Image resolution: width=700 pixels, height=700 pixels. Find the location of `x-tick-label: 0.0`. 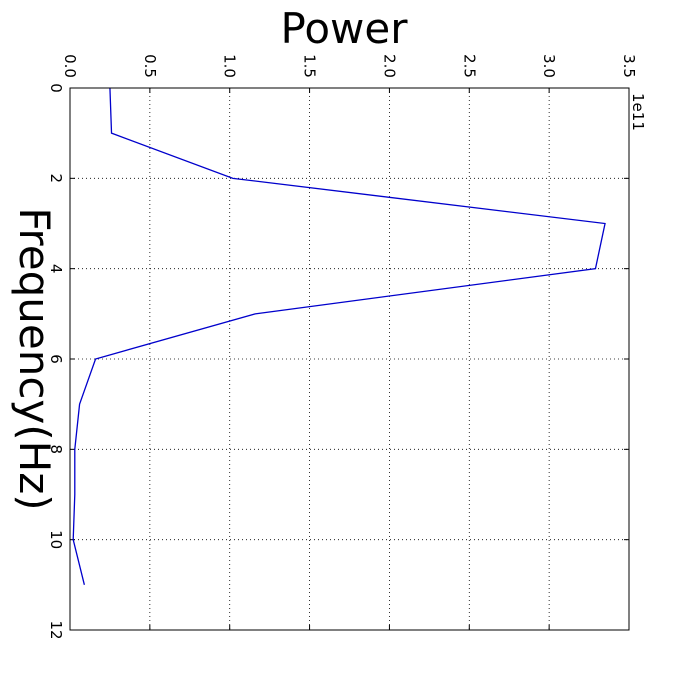

x-tick-label: 0.0 is located at coordinates (70, 66).